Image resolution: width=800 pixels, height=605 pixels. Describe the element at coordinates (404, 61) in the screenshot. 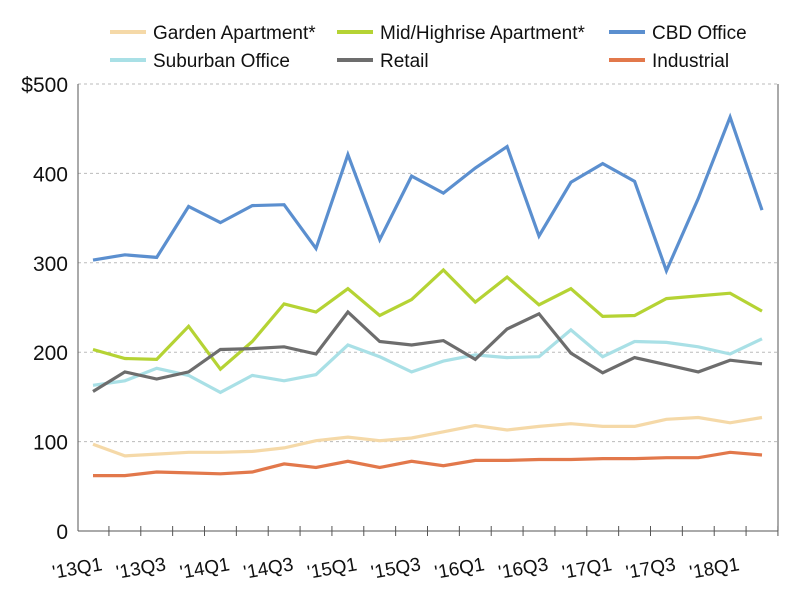

I see `legend-label: Retail` at that location.